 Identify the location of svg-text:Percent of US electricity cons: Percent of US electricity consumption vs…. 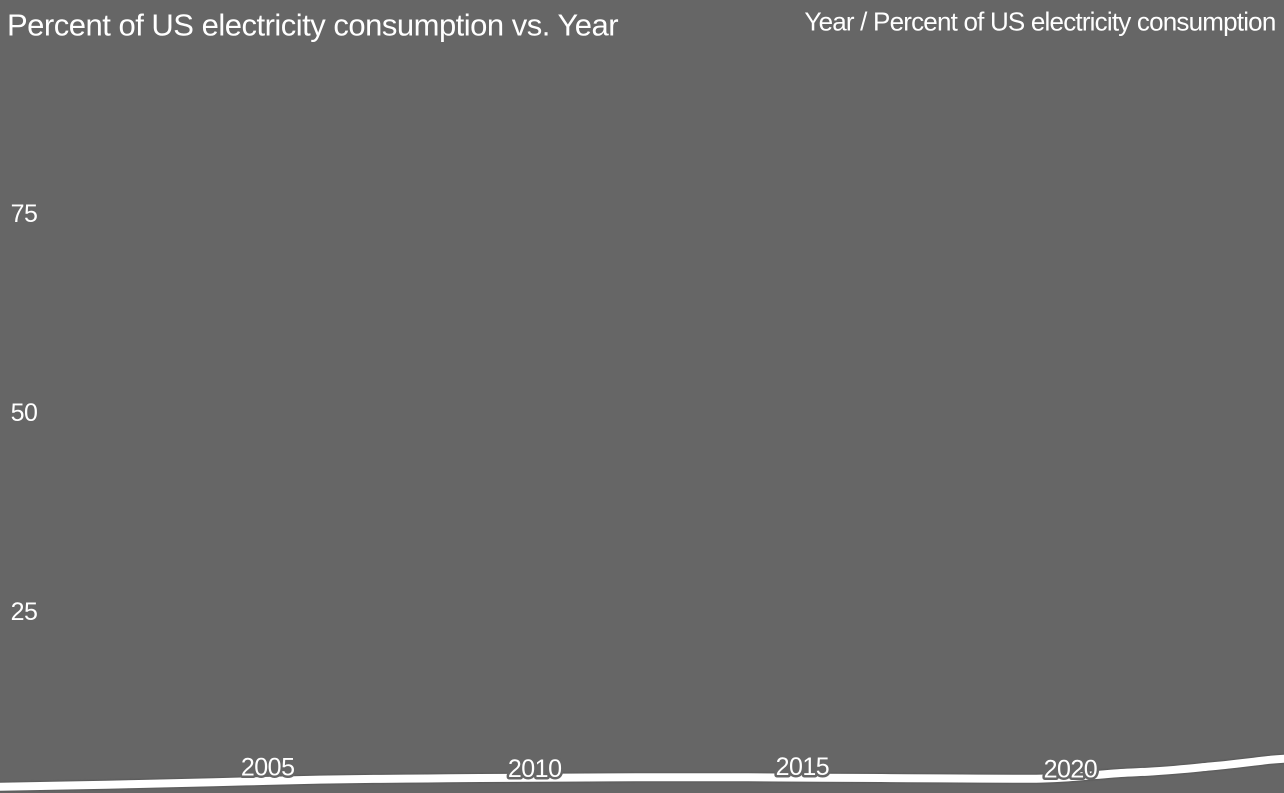
(312, 25).